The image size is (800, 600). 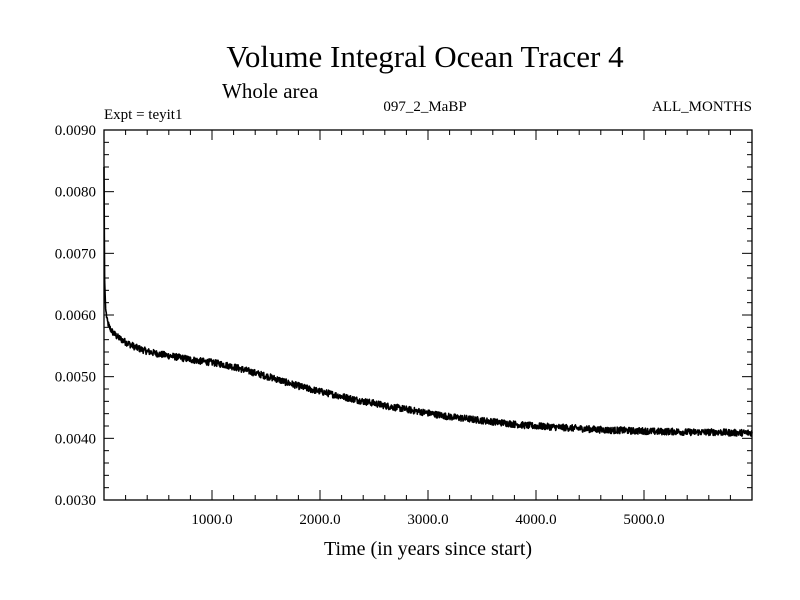 I want to click on y-tick-label: 0.0080, so click(x=75, y=193).